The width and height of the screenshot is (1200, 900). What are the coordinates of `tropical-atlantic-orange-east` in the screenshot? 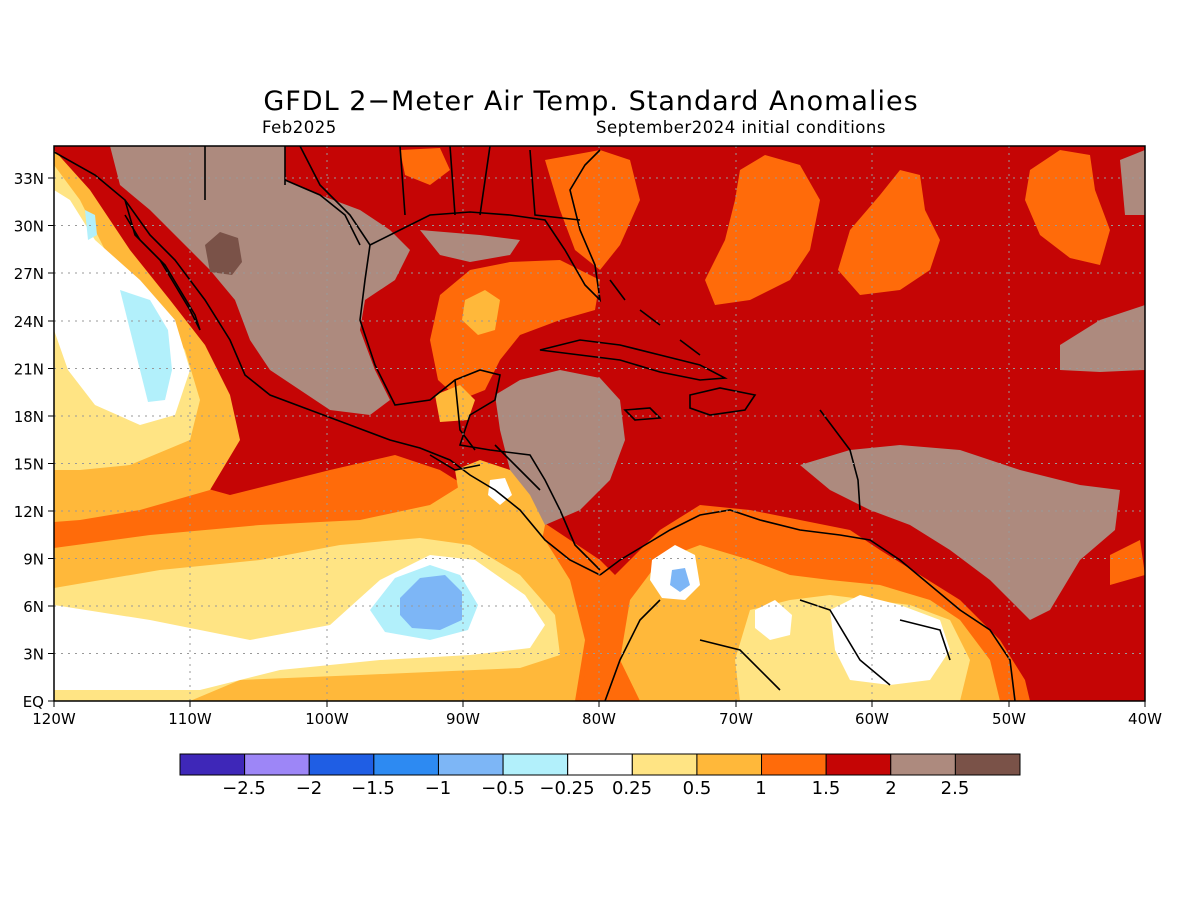 It's located at (1127, 562).